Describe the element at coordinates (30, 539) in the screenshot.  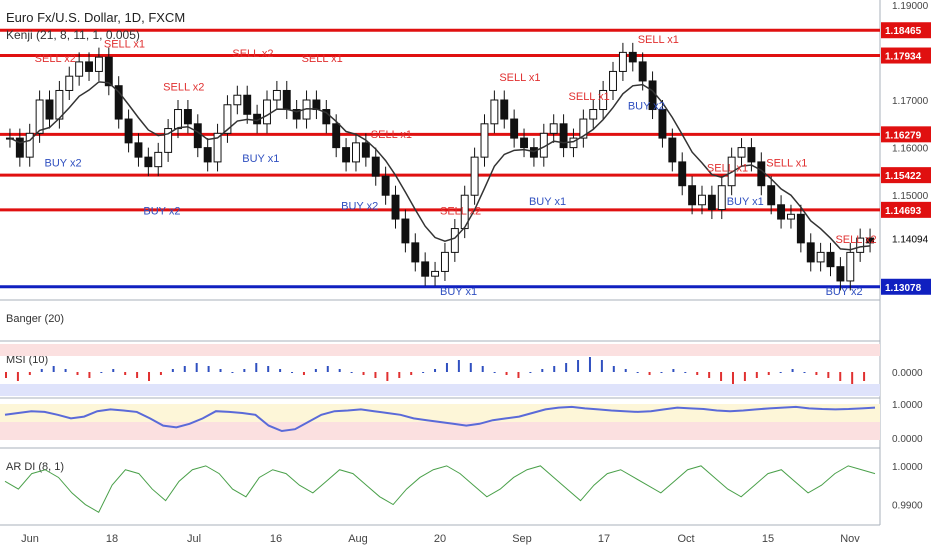
I see `x-tick-label: Jun` at that location.